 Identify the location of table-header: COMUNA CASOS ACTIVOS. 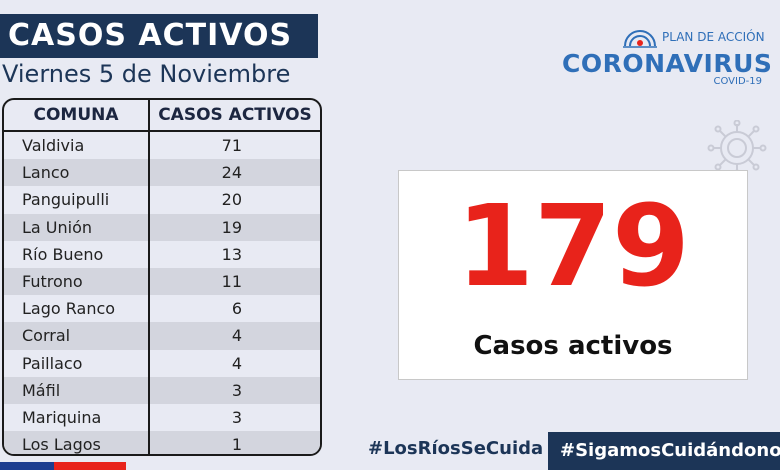
(162, 116).